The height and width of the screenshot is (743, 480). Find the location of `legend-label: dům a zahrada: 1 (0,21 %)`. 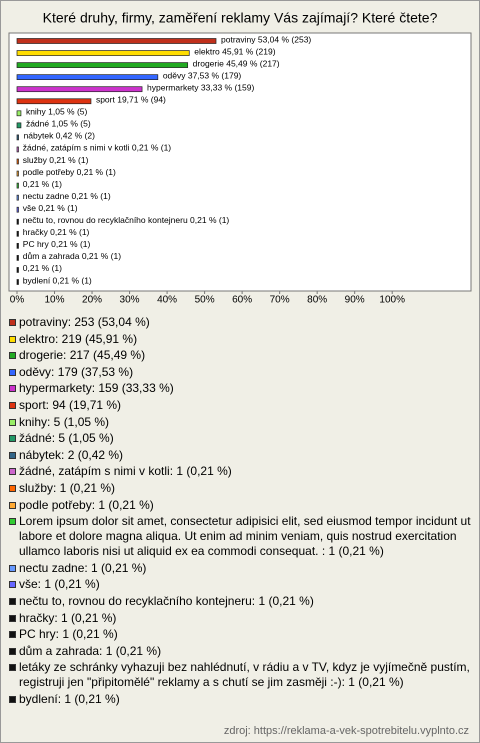

legend-label: dům a zahrada: 1 (0,21 %) is located at coordinates (90, 650).